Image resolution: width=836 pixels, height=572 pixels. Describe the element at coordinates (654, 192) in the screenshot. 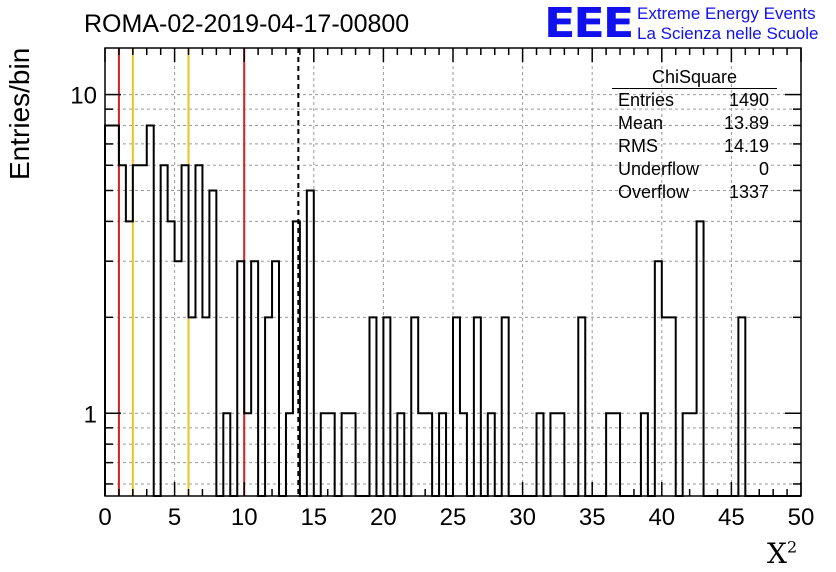

I see `stats-label: Overflow` at that location.